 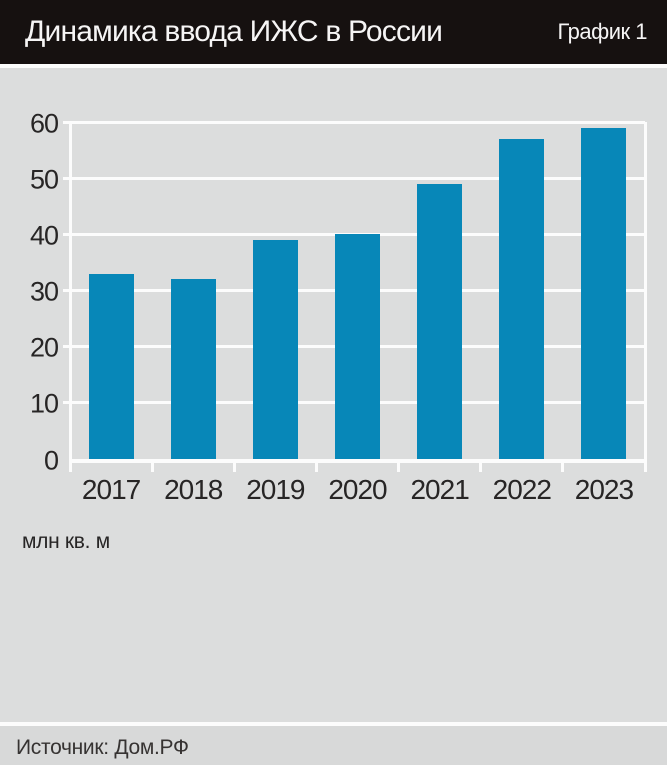 What do you see at coordinates (604, 293) in the screenshot?
I see `bar-2023` at bounding box center [604, 293].